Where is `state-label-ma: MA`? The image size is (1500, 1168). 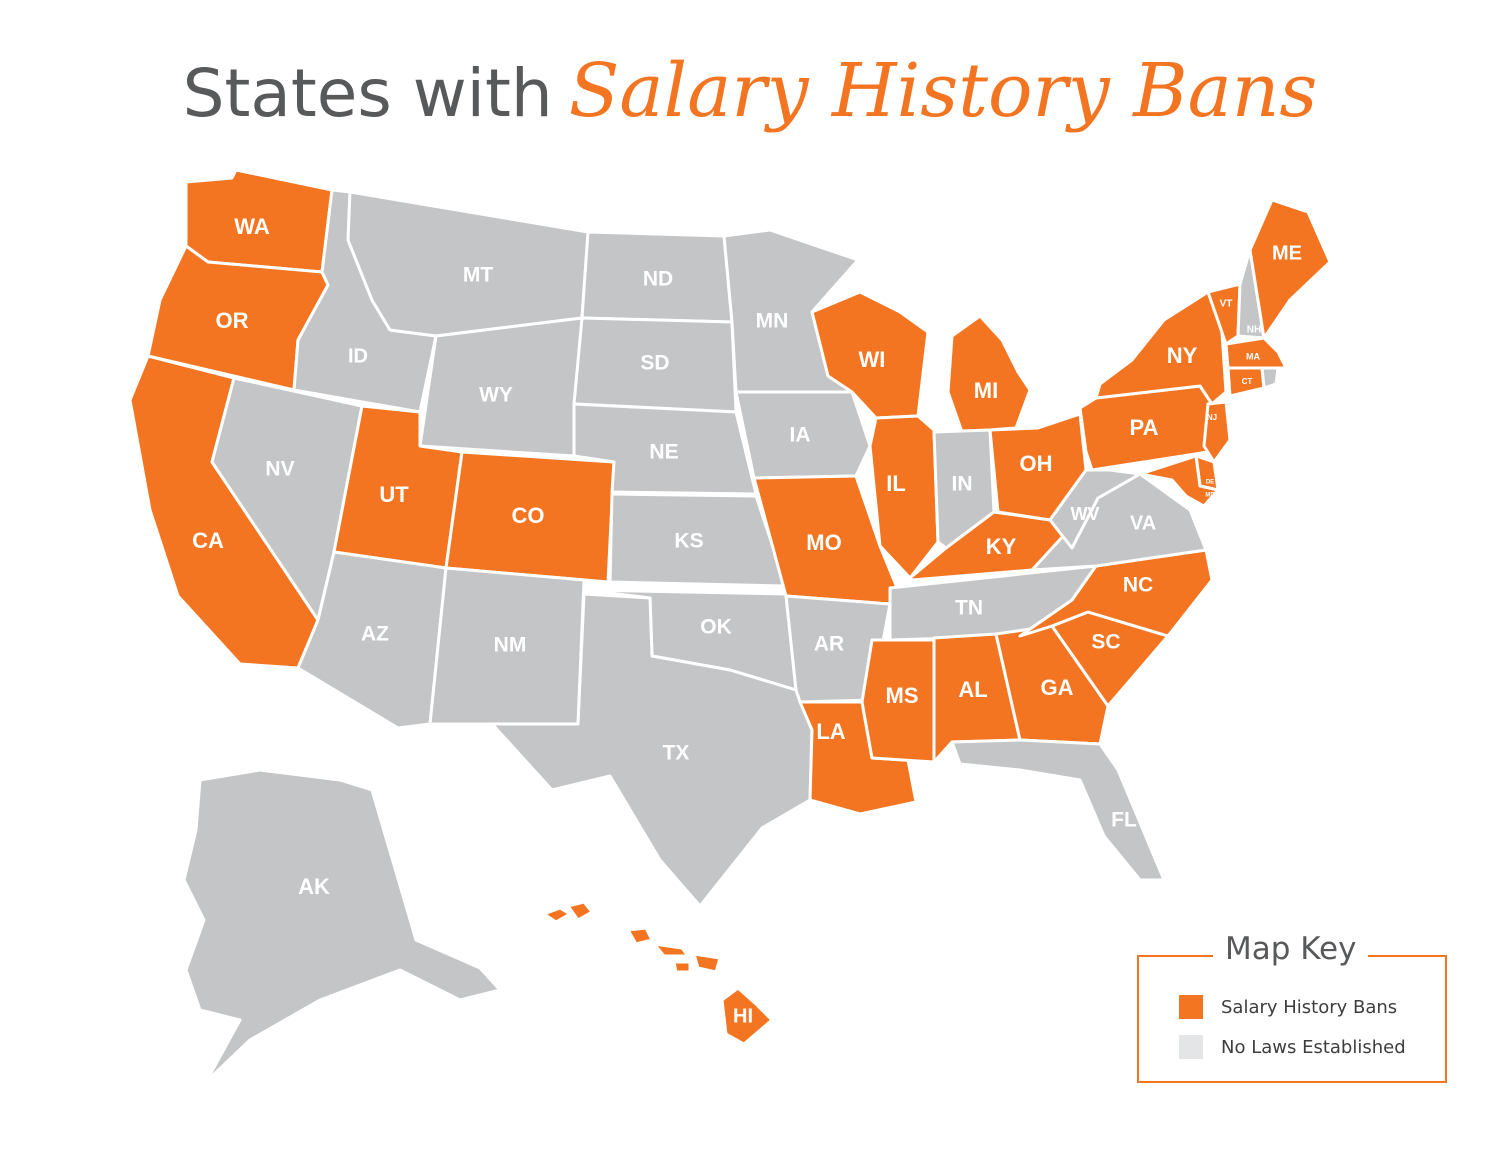 state-label-ma: MA is located at coordinates (1253, 356).